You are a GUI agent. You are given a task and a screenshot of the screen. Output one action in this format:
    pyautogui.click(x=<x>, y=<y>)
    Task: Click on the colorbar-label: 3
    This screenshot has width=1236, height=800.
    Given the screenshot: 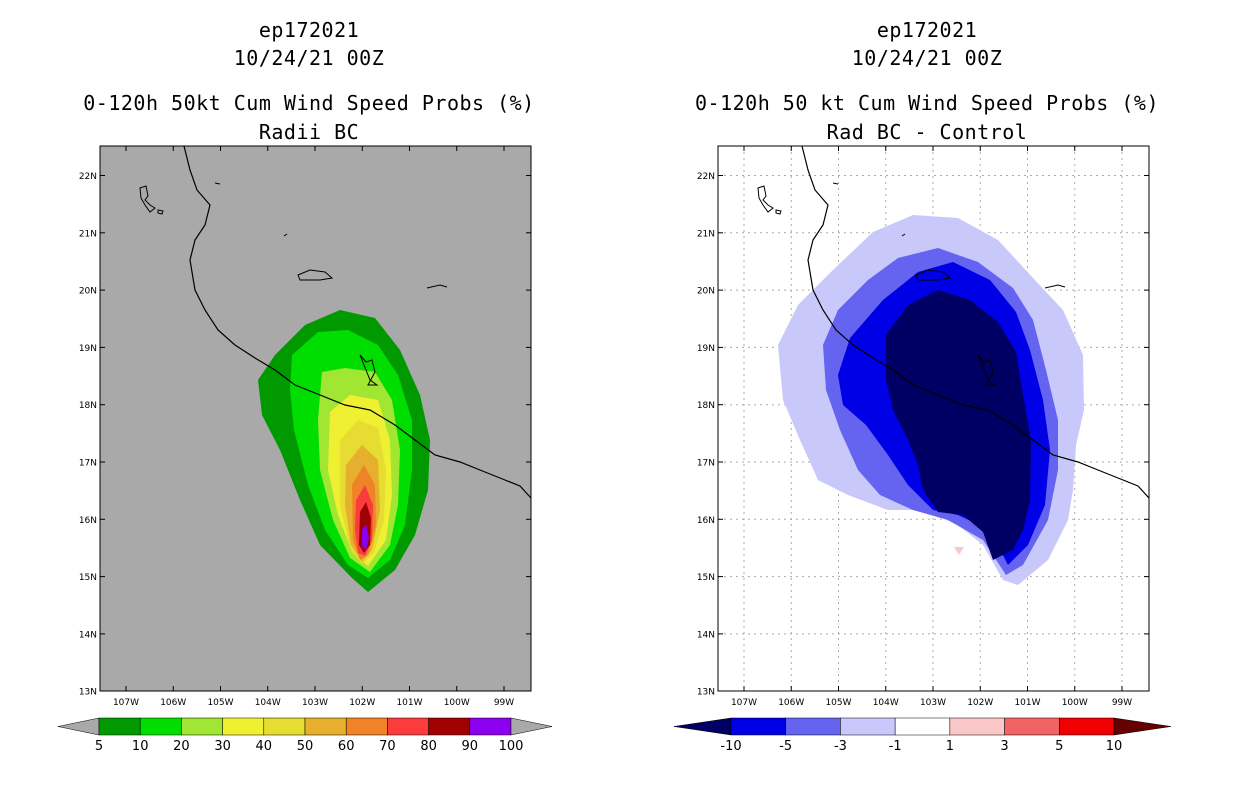 What is the action you would take?
    pyautogui.click(x=1004, y=746)
    